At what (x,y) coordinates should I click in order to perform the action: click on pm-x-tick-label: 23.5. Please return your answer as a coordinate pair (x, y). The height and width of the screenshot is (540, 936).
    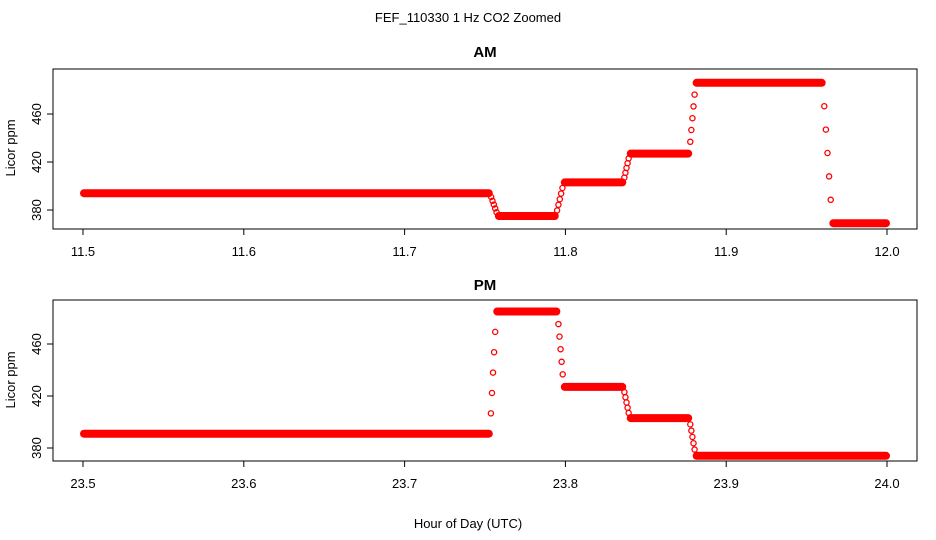
    Looking at the image, I should click on (82, 483).